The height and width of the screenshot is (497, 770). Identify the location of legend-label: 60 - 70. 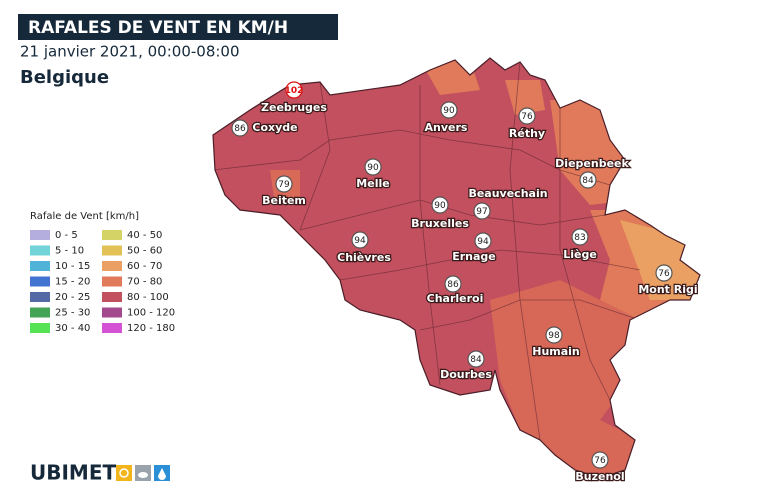
(144, 266).